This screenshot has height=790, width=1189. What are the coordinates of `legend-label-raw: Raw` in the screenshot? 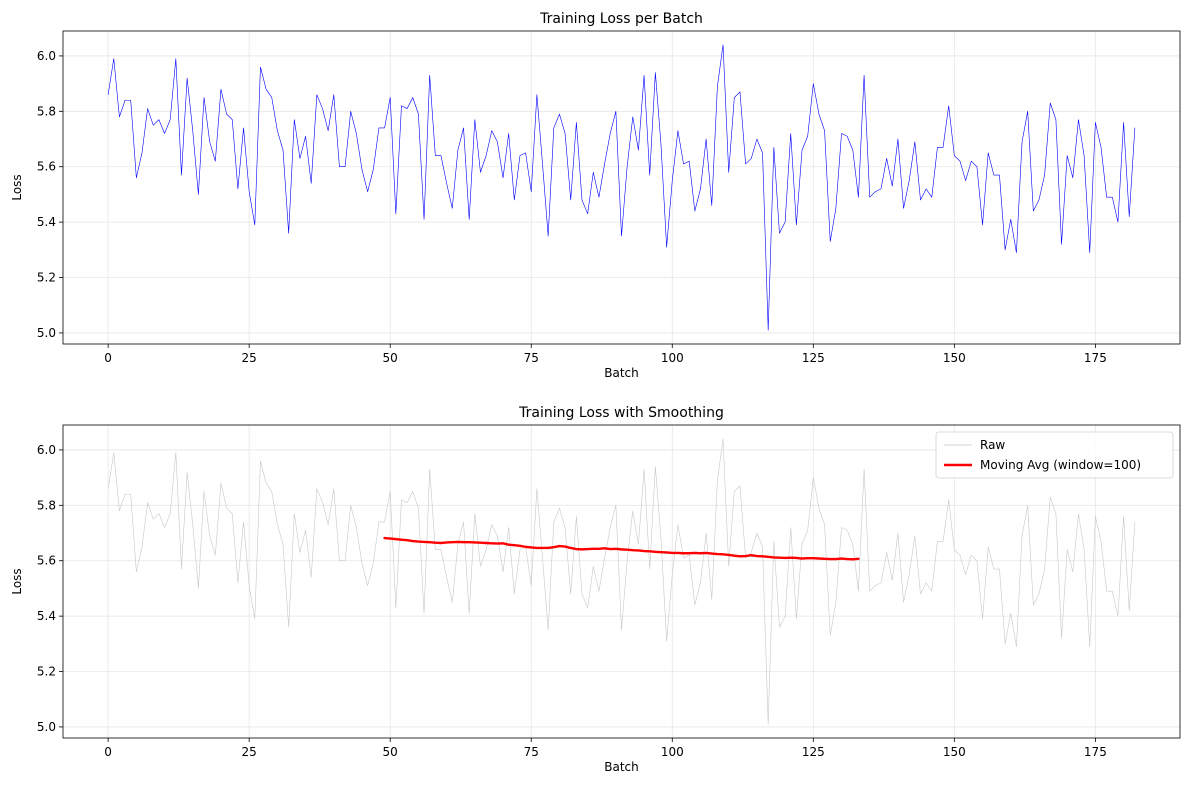 It's located at (992, 445).